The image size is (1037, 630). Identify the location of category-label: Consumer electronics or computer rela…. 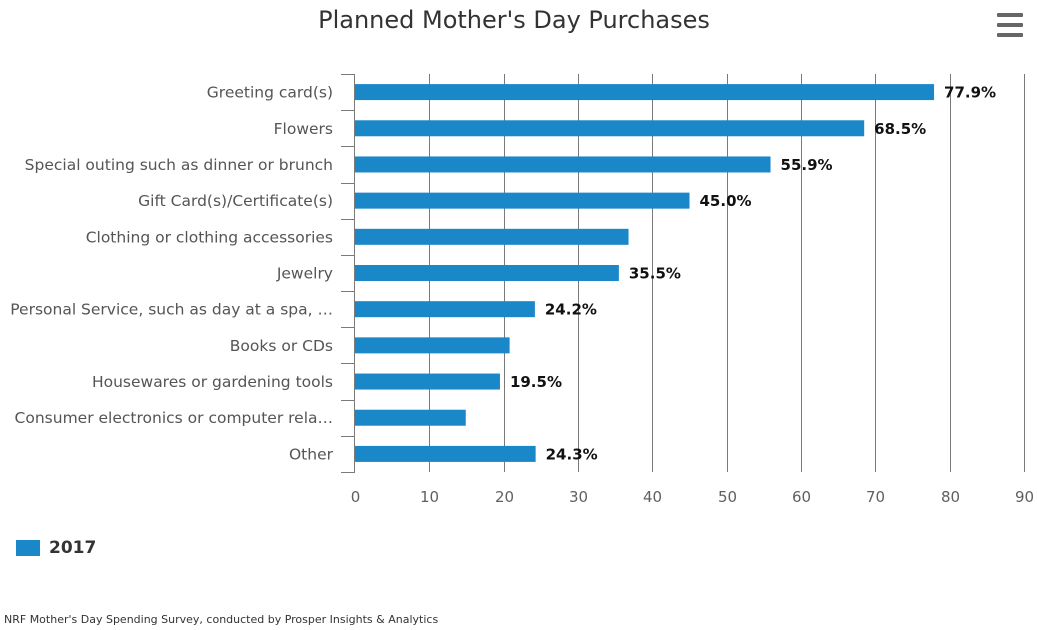
(174, 418).